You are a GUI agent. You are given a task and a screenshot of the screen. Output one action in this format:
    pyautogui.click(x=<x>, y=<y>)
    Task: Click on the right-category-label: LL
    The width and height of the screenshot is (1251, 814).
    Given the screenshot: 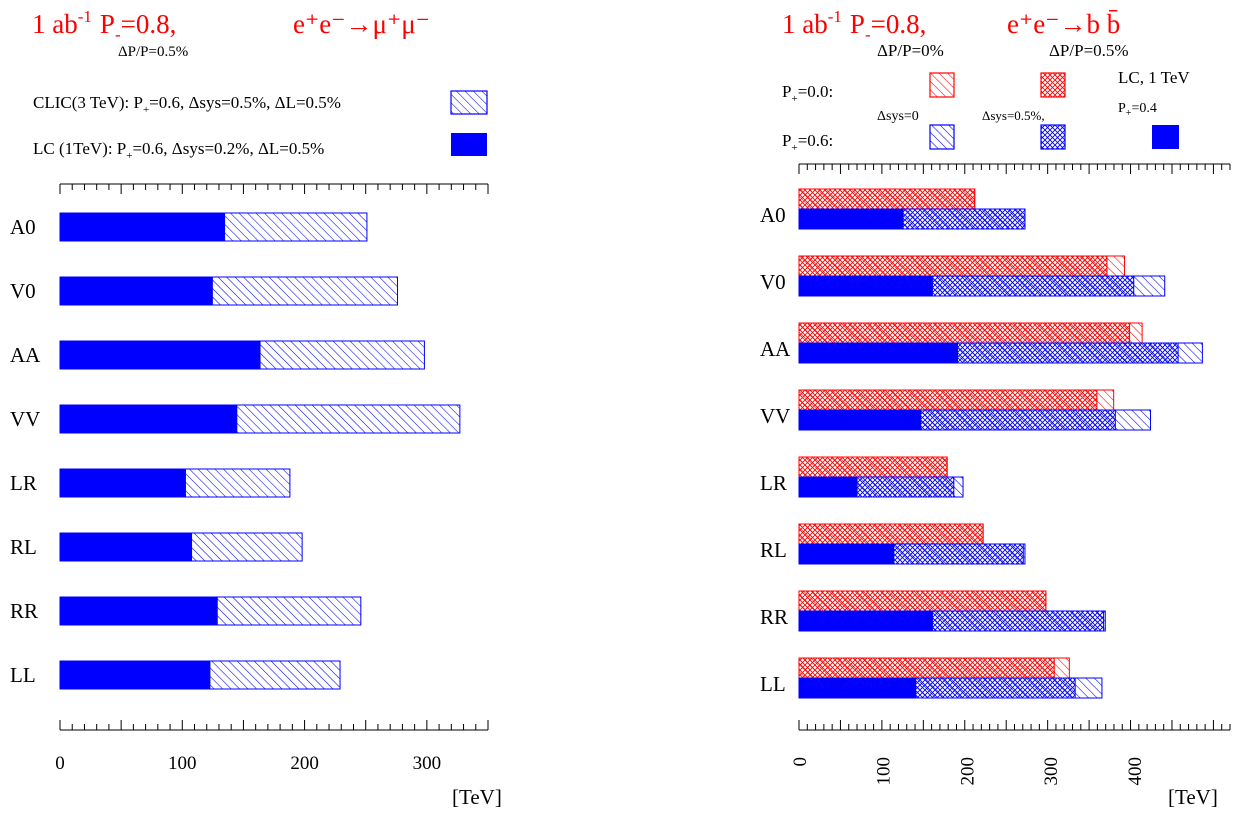 What is the action you would take?
    pyautogui.click(x=773, y=684)
    